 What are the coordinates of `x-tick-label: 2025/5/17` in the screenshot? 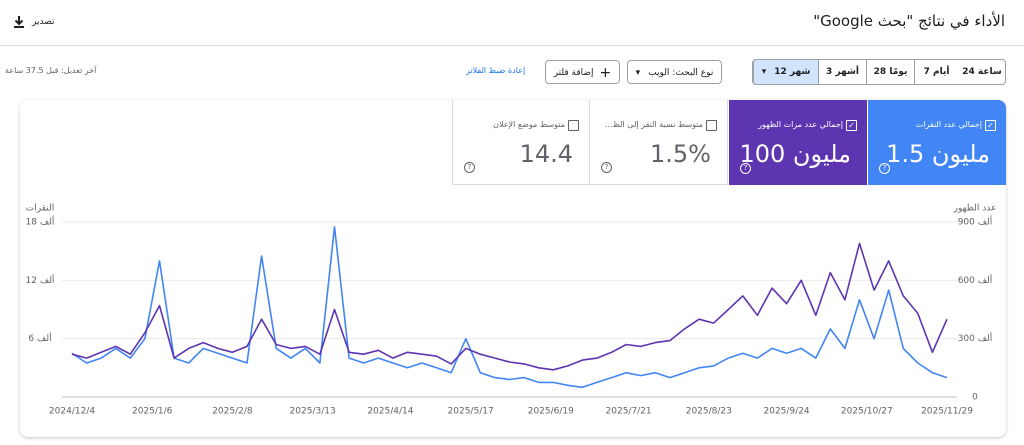 It's located at (471, 412).